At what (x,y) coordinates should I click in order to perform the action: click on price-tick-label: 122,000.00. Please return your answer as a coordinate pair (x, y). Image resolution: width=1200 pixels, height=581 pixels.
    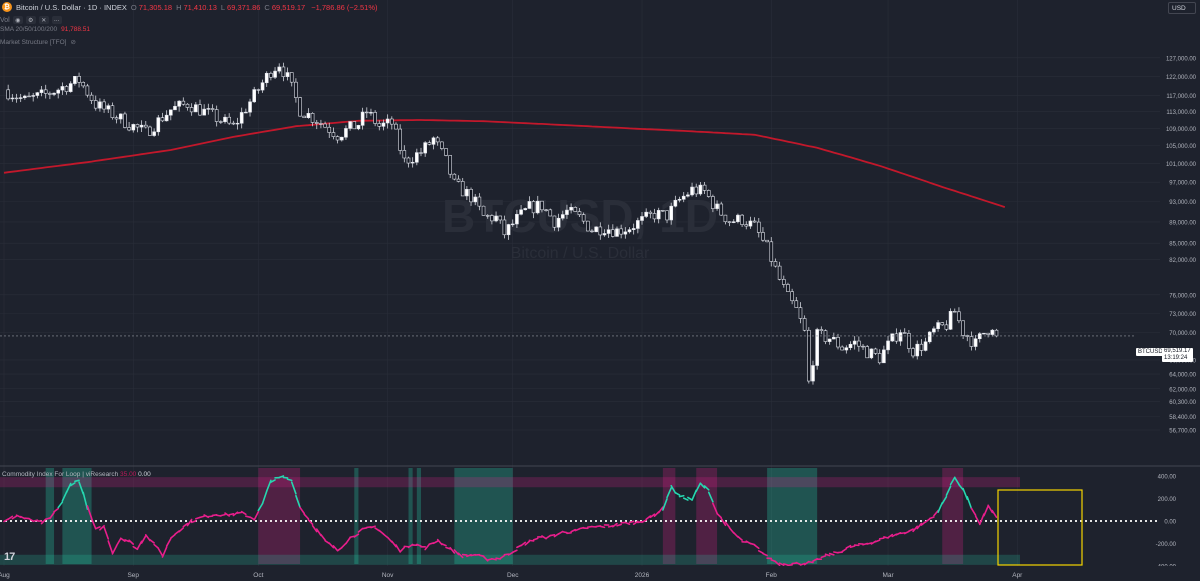
    Looking at the image, I should click on (1181, 78).